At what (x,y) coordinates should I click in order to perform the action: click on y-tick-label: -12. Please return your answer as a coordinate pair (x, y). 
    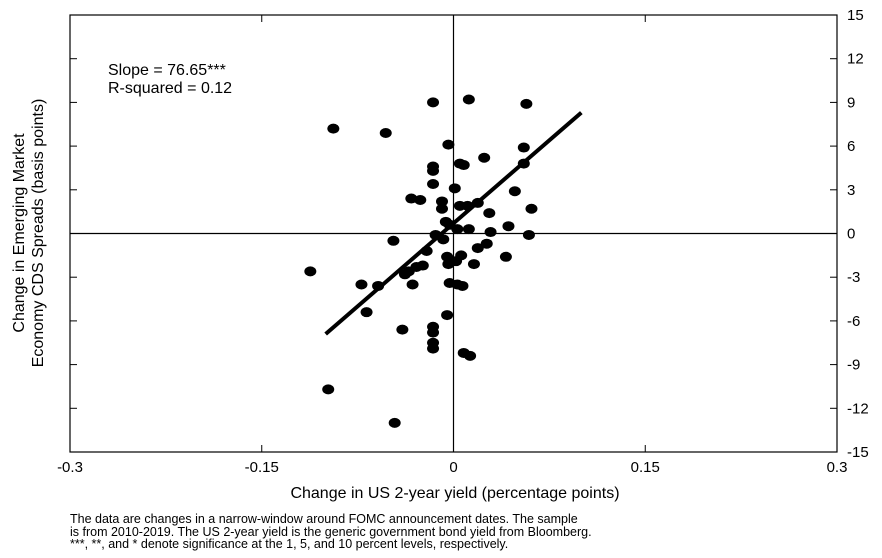
    Looking at the image, I should click on (858, 408).